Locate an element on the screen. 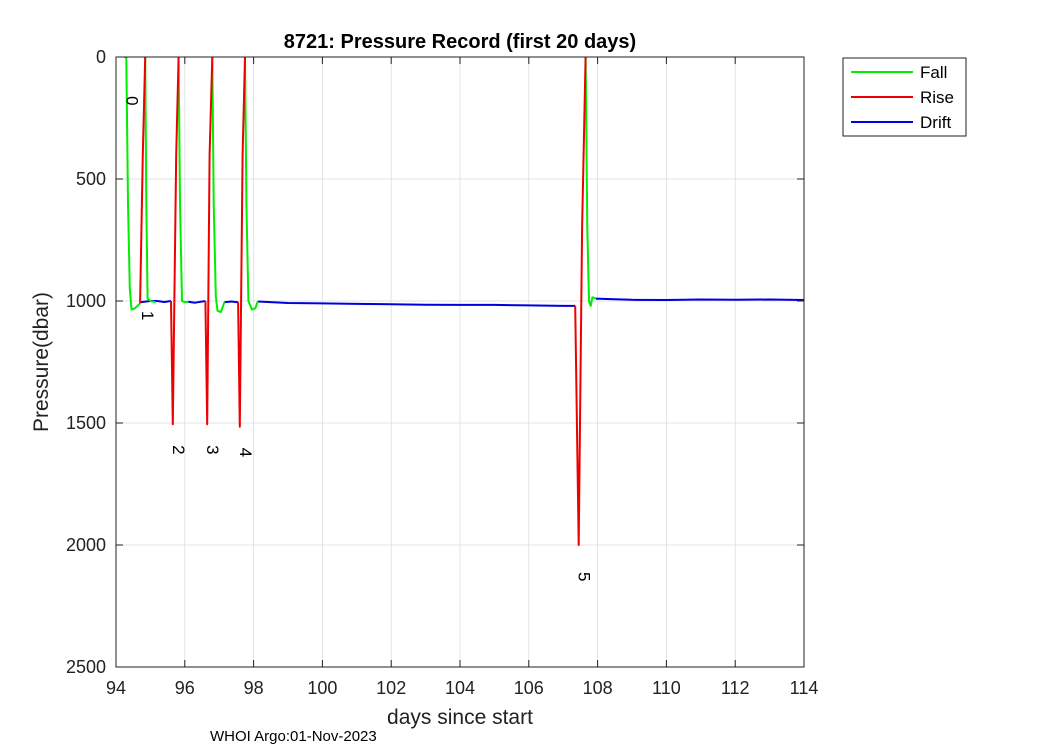 This screenshot has width=1050, height=750. y-axis-label: Pressure(dbar) is located at coordinates (41, 362).